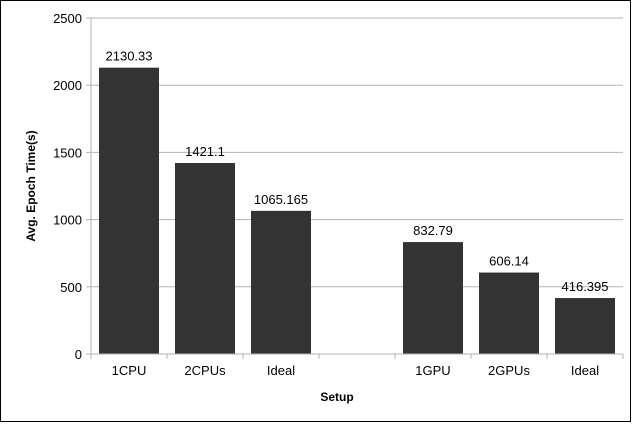  What do you see at coordinates (205, 151) in the screenshot?
I see `data-label: 1421.1` at bounding box center [205, 151].